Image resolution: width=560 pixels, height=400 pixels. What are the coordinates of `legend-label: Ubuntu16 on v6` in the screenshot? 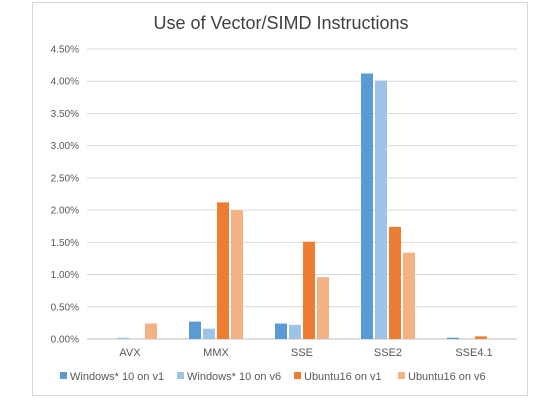 It's located at (447, 377).